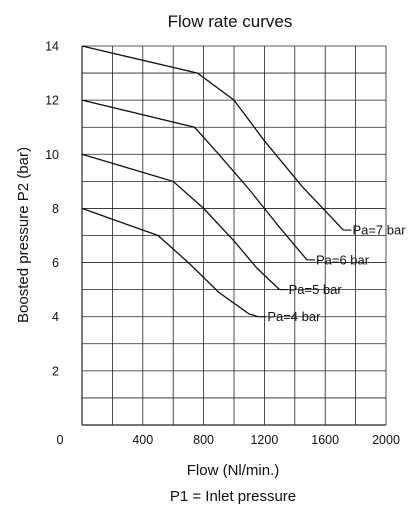 This screenshot has height=523, width=420. I want to click on x-tick-label: 800, so click(203, 440).